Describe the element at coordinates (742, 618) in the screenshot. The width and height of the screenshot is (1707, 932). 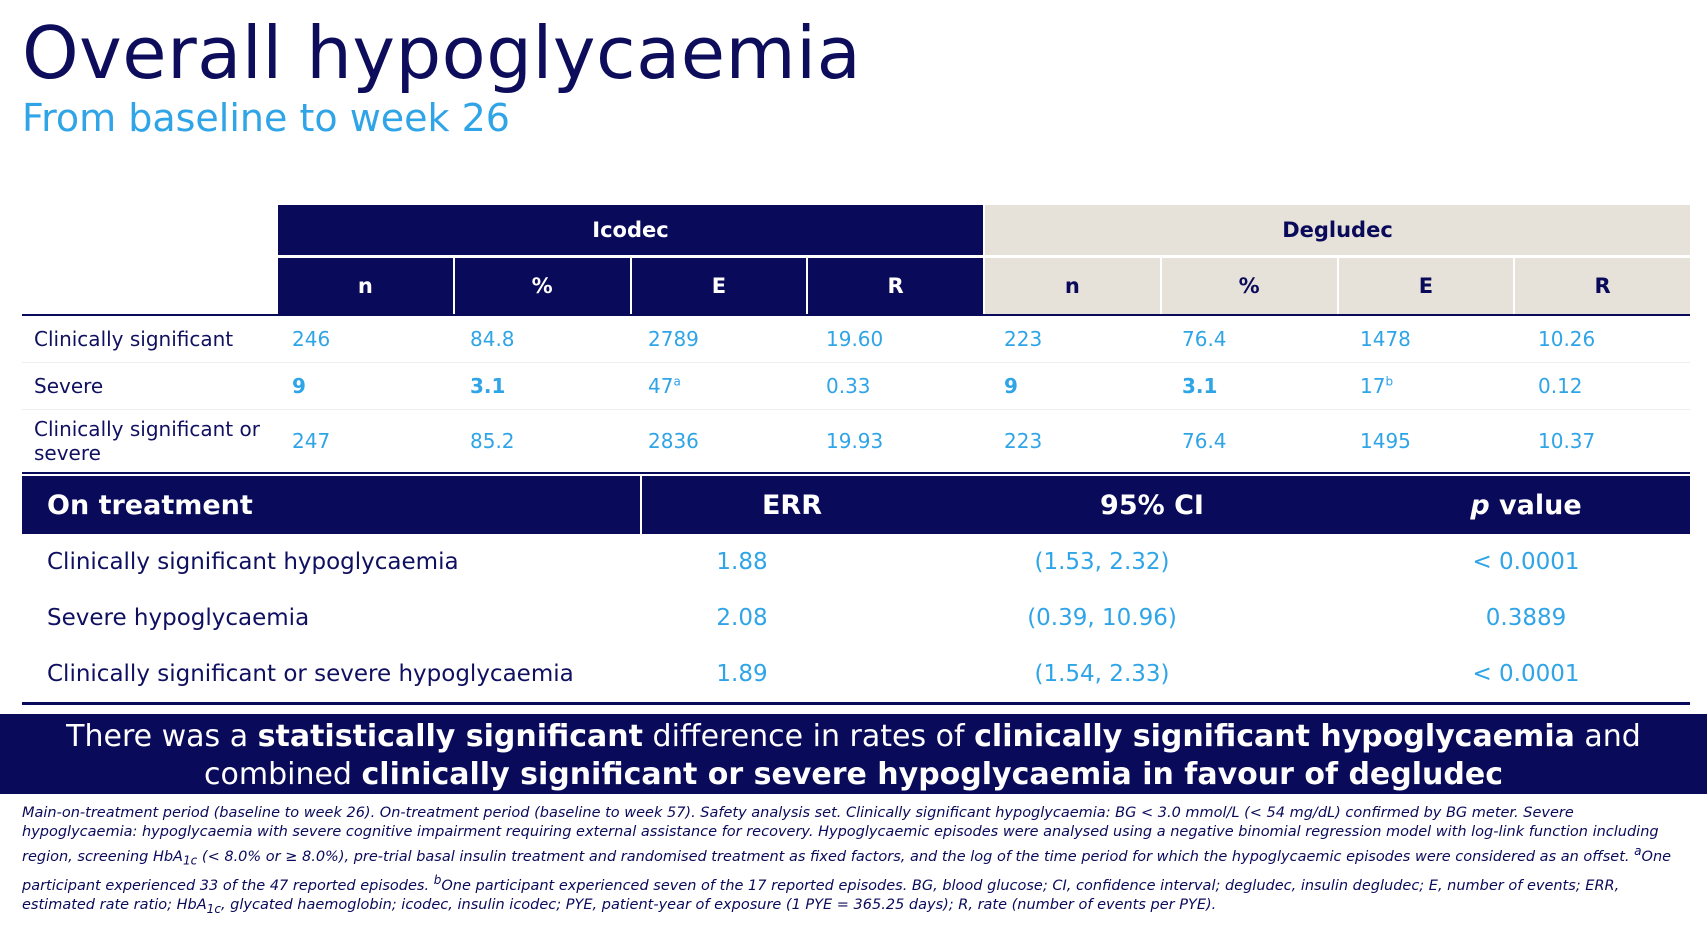
I see `err-value: 2.08` at that location.